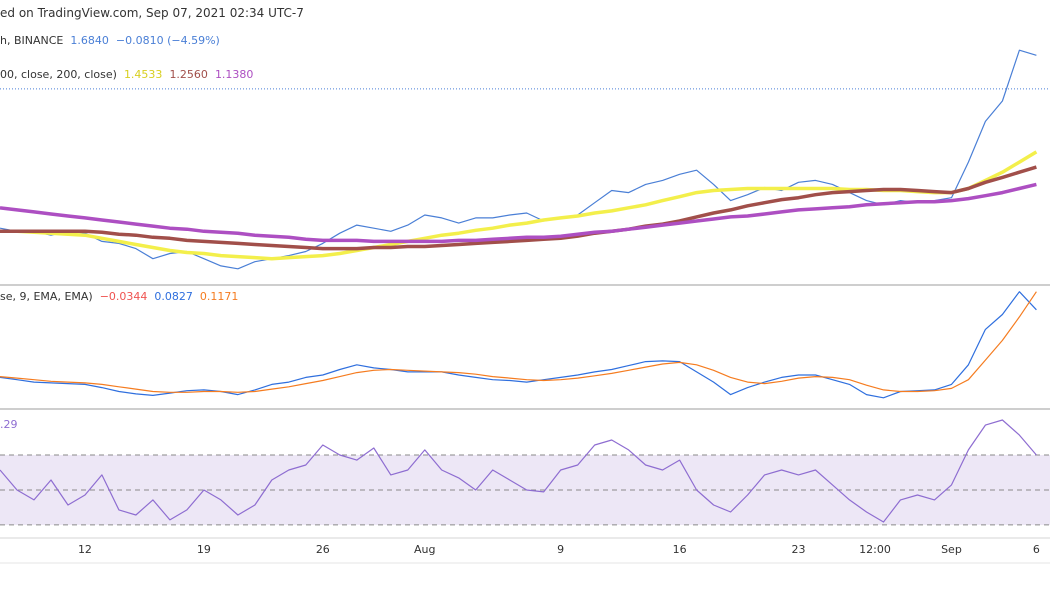 Image resolution: width=1050 pixels, height=600 pixels. Describe the element at coordinates (424, 549) in the screenshot. I see `x-tick-label: Aug` at that location.